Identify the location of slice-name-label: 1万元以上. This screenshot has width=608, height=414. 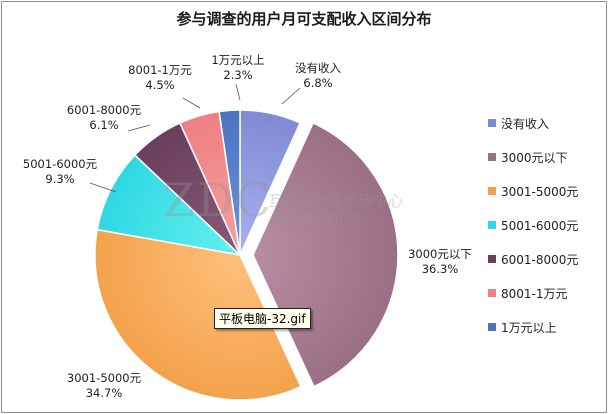
(237, 60).